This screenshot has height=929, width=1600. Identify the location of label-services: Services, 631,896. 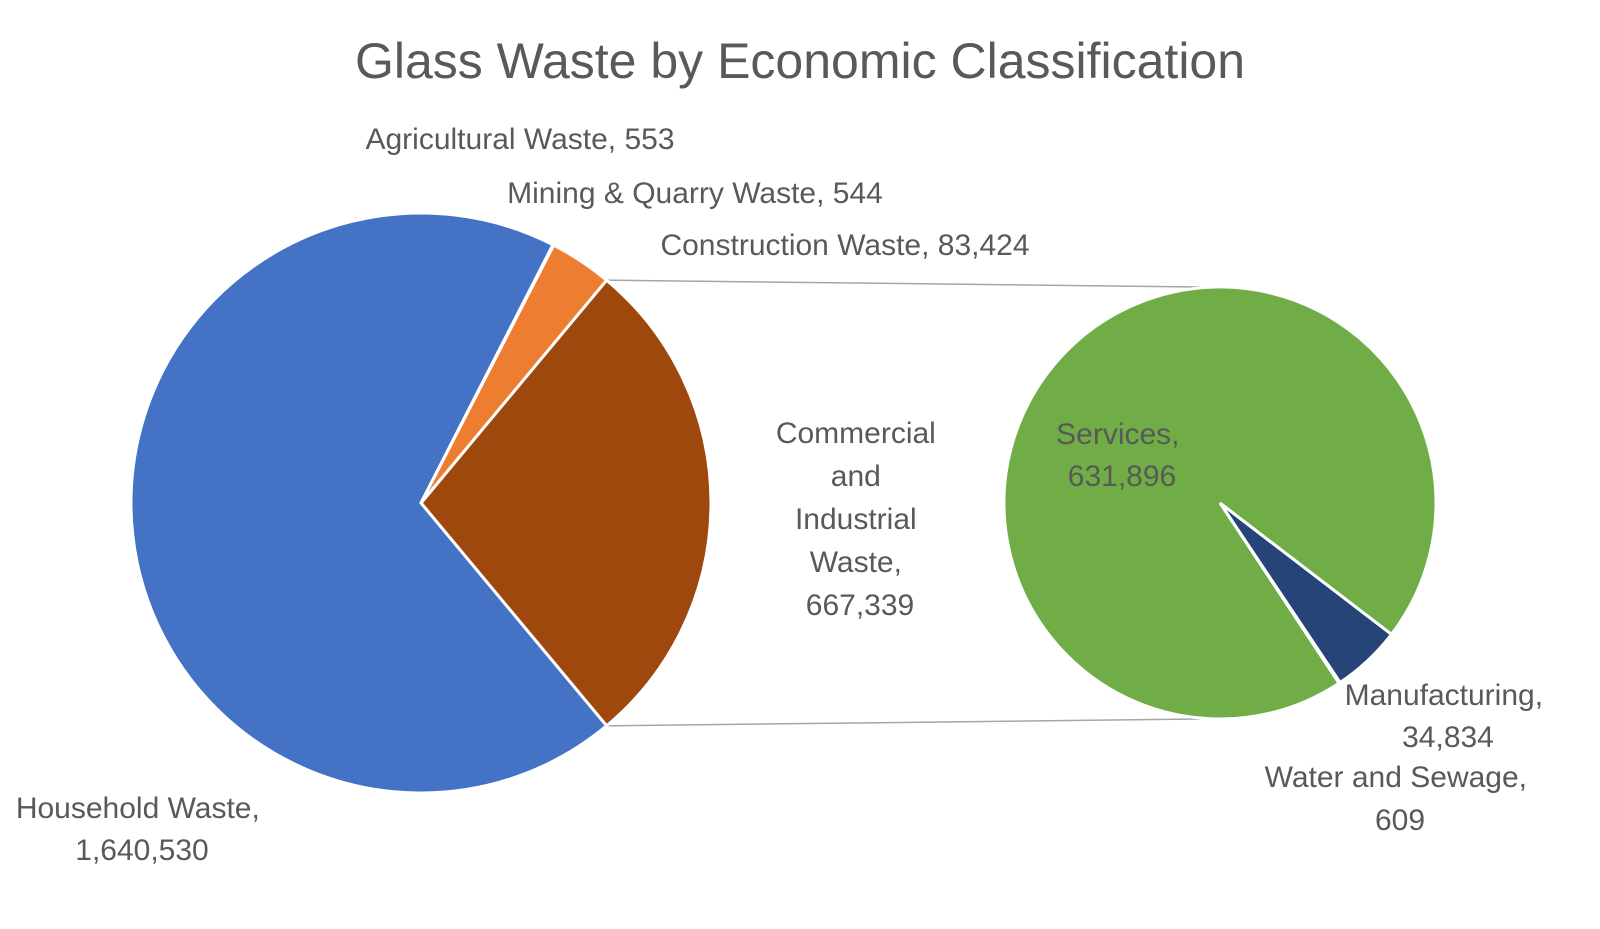
(1122, 455).